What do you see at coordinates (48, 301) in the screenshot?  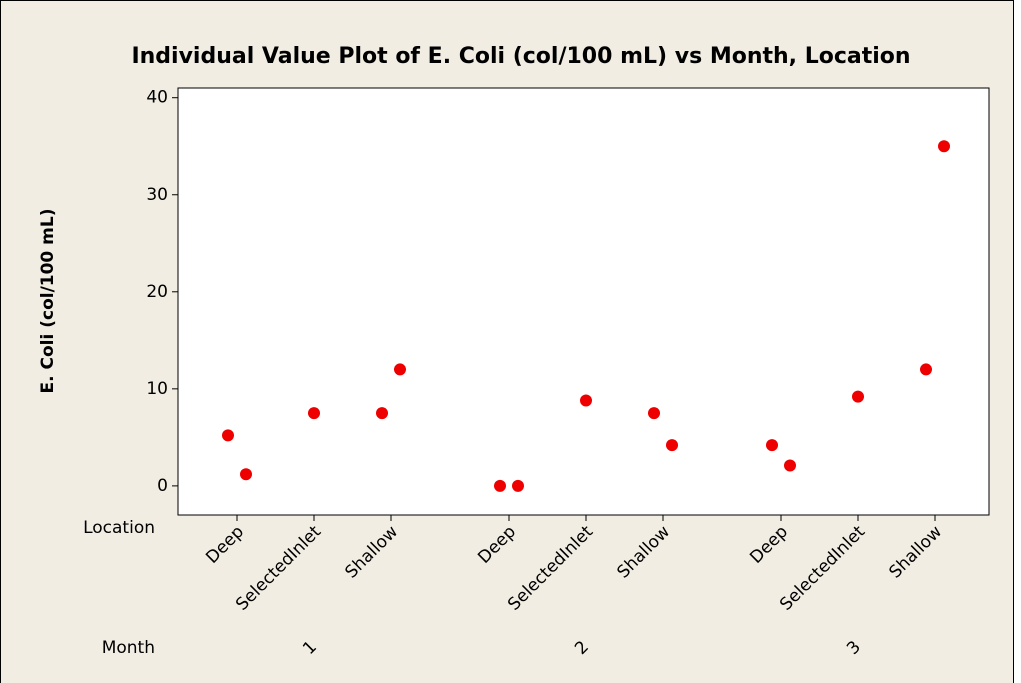 I see `y-axis-label: E. Coli (col/100 mL)` at bounding box center [48, 301].